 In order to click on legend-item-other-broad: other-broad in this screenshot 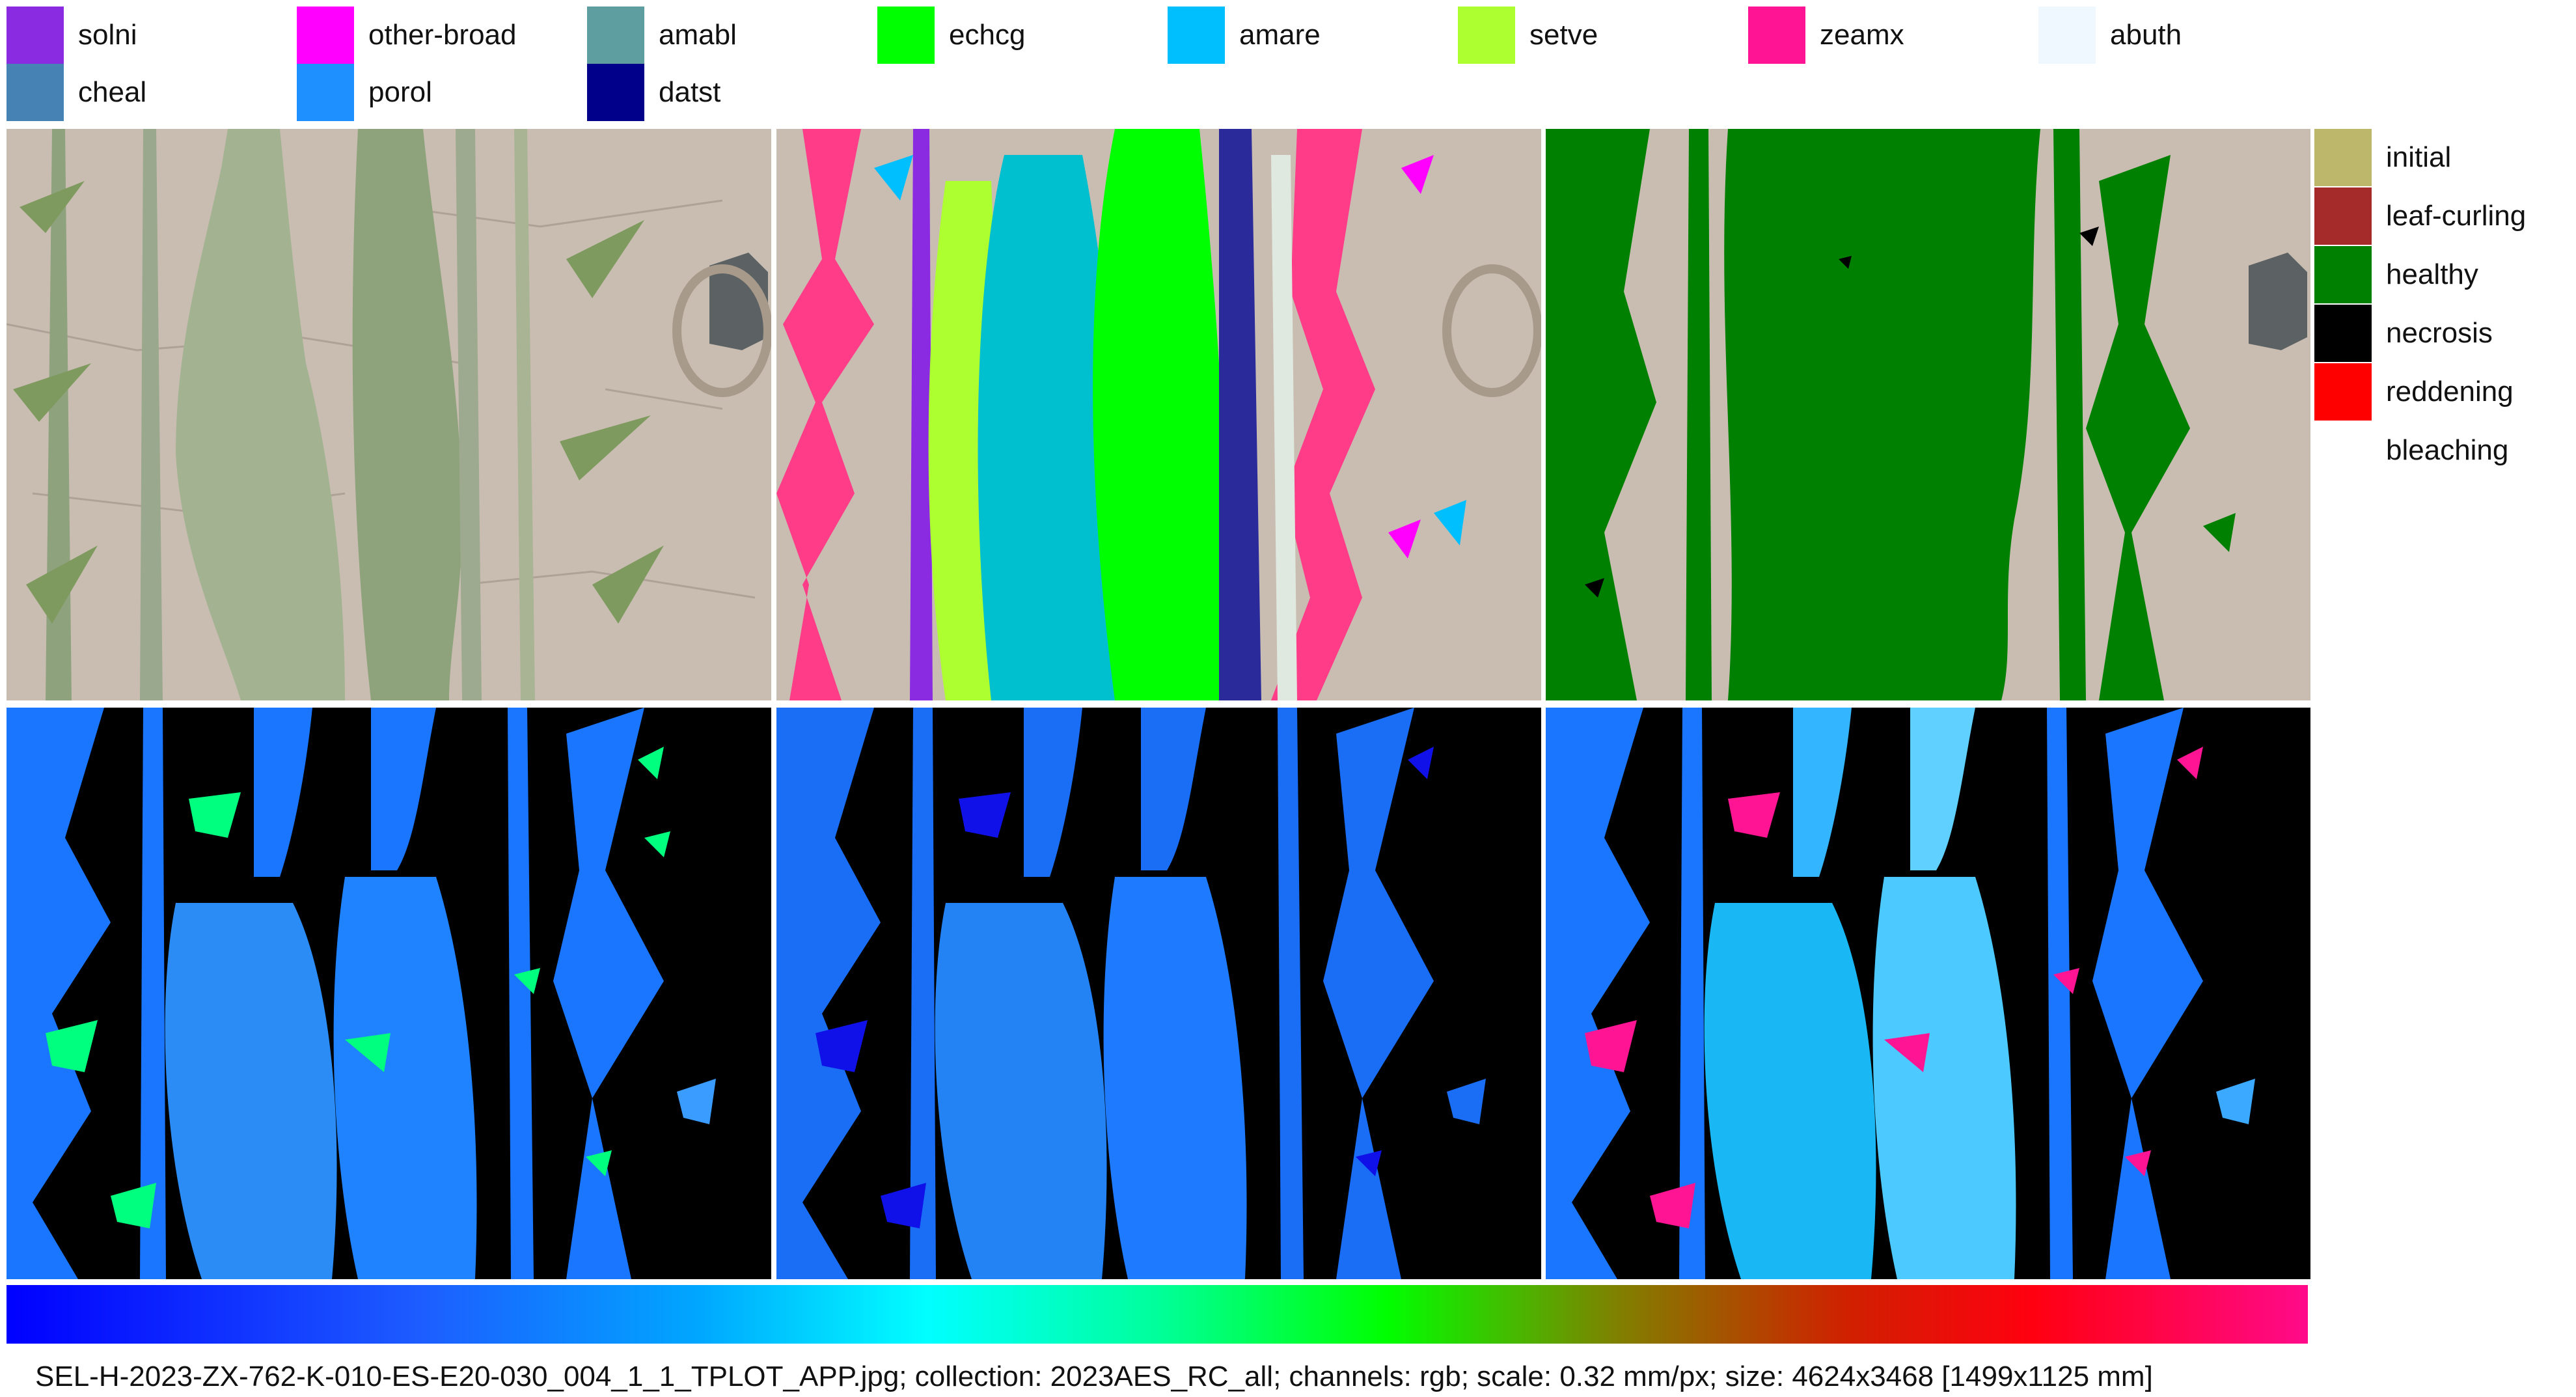, I will do `click(407, 36)`.